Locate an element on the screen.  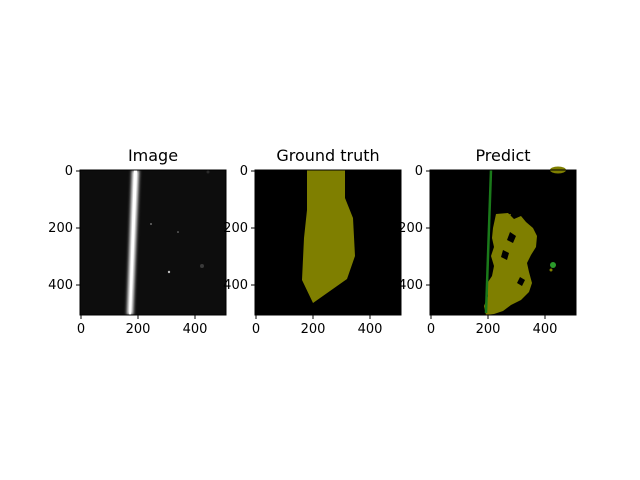
predict-mask-region is located at coordinates (510, 264).